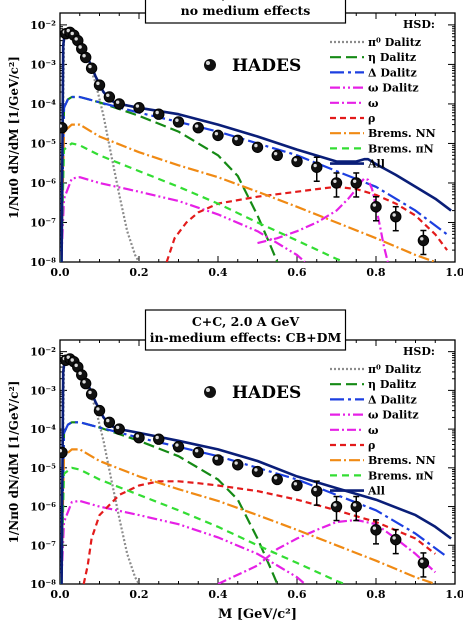  Describe the element at coordinates (246, 1) in the screenshot. I see `chart-title: C+C, 2.0 A GeV` at that location.